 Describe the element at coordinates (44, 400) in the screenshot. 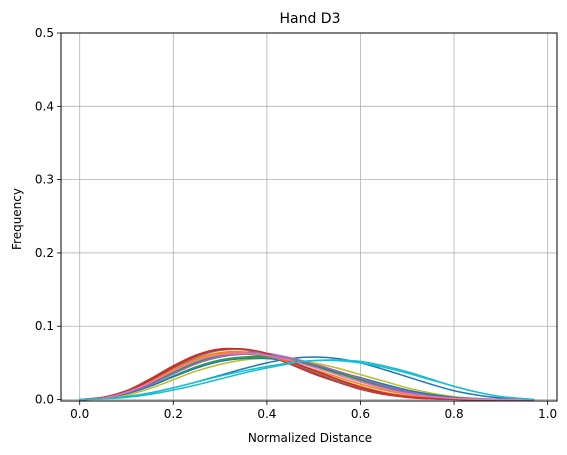

I see `y-tick-label: 0.0` at that location.